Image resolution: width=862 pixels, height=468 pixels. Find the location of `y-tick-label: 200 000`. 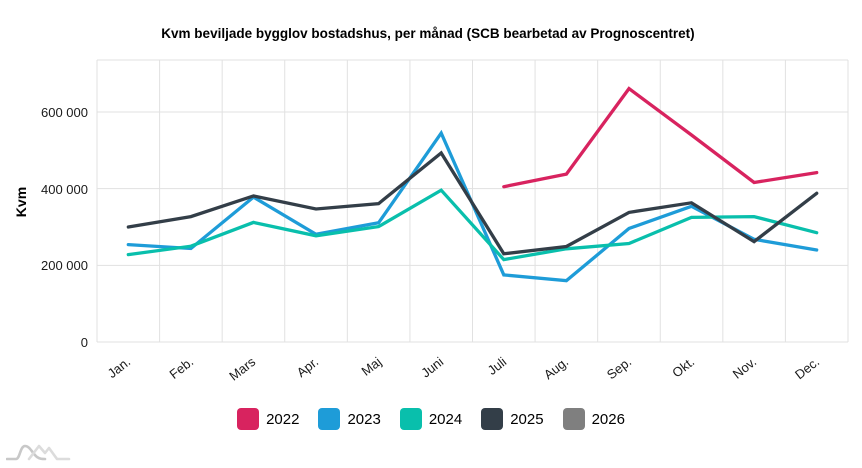

y-tick-label: 200 000 is located at coordinates (64, 266).